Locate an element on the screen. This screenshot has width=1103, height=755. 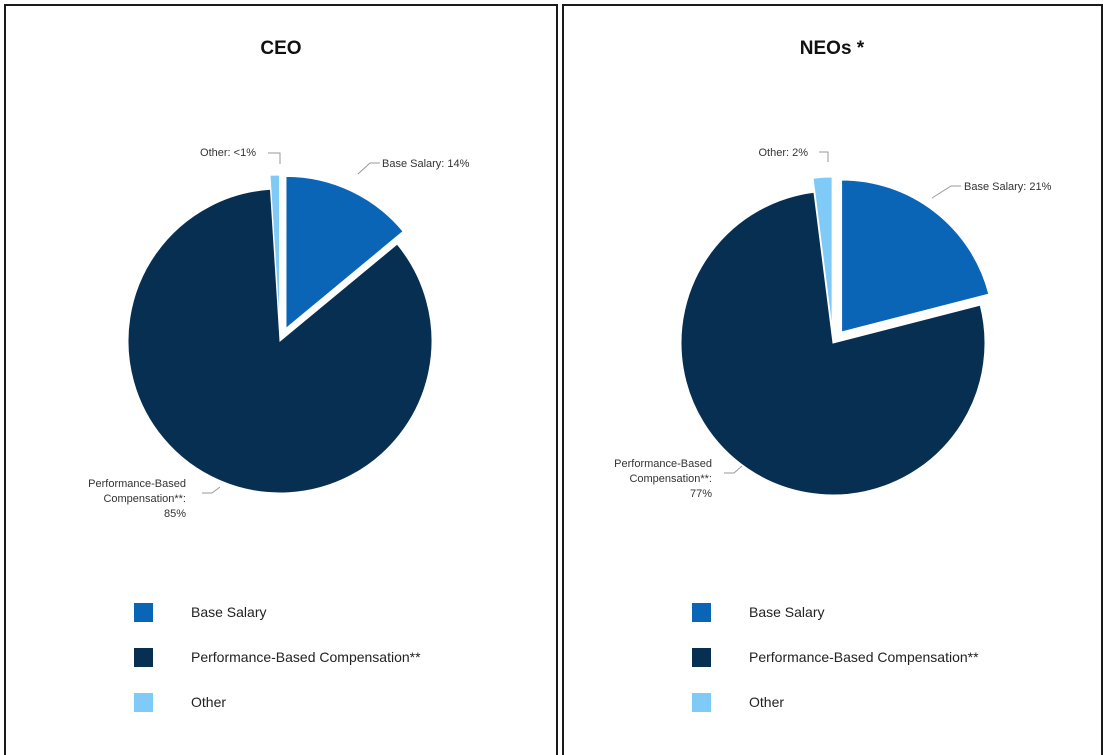
slice-label-base-salary: Base Salary: 14% is located at coordinates (426, 164).